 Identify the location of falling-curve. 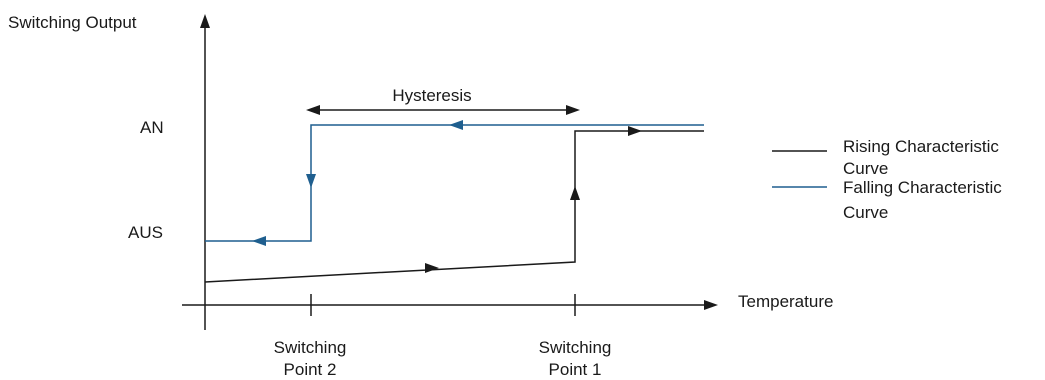
(454, 183).